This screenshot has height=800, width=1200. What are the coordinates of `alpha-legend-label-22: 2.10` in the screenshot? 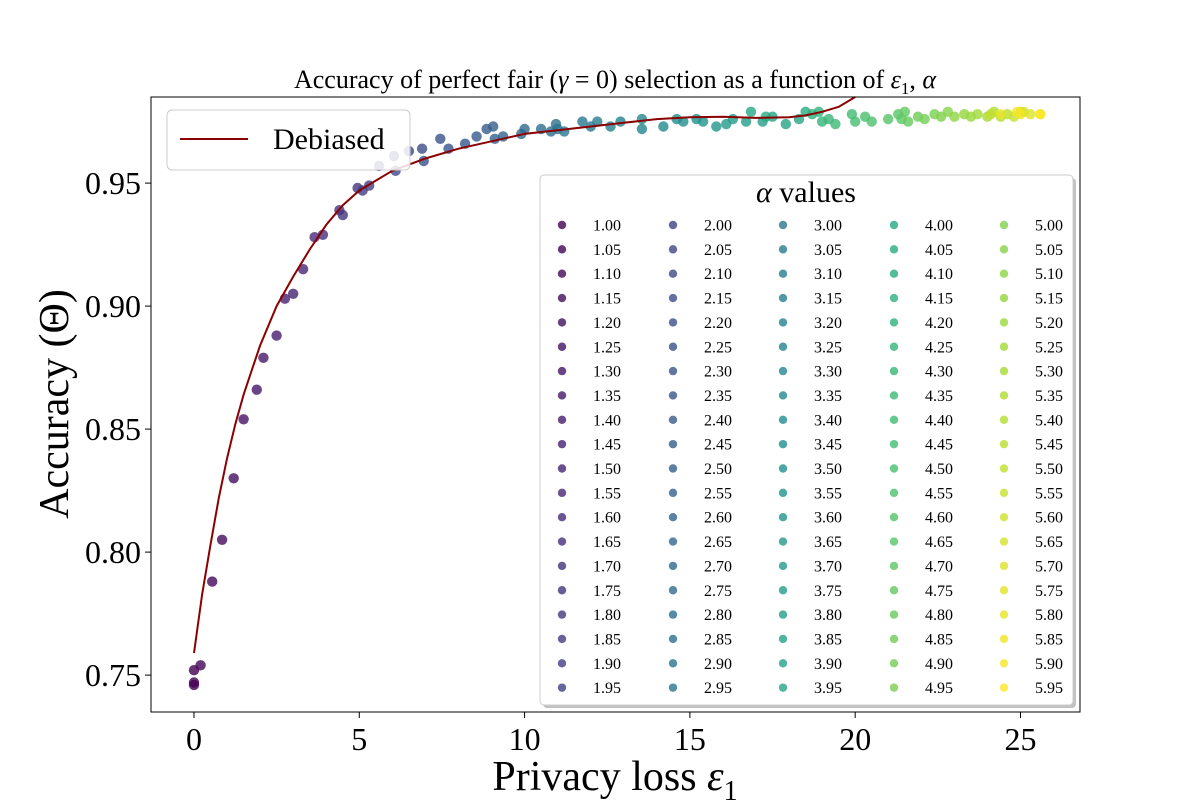 It's located at (718, 274).